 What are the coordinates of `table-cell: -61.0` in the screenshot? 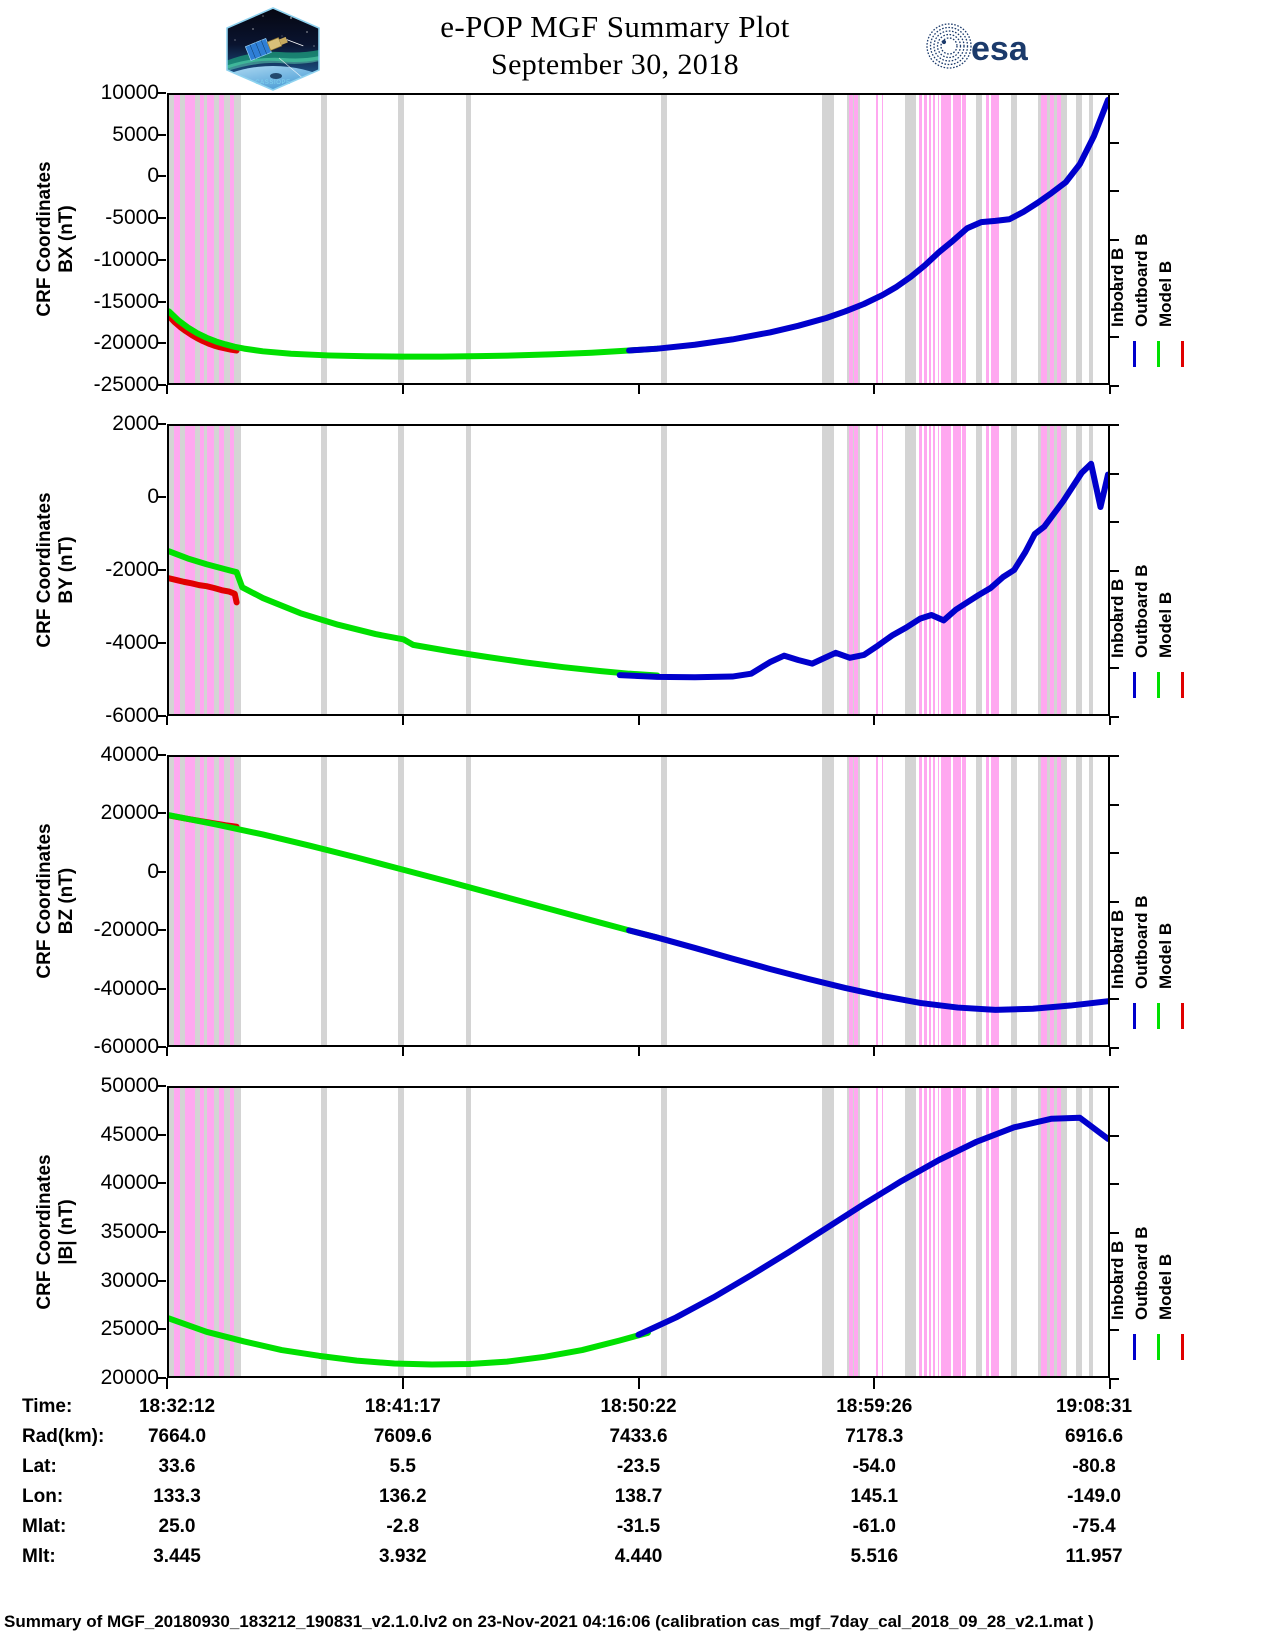 It's located at (874, 1526).